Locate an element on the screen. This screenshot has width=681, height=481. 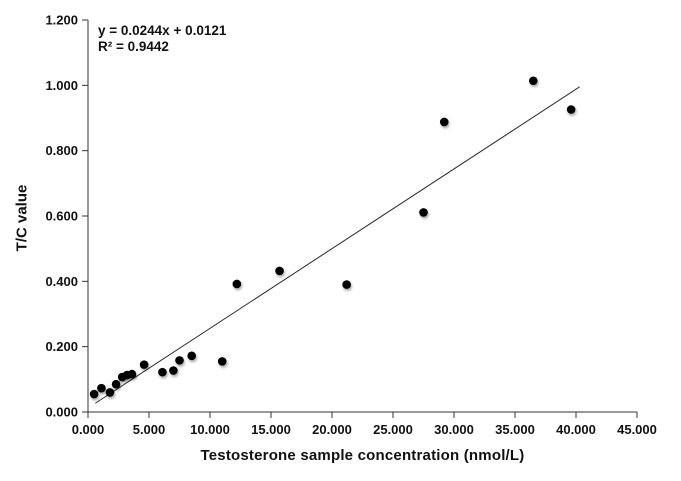
x-tick-label: 40.000 is located at coordinates (576, 429).